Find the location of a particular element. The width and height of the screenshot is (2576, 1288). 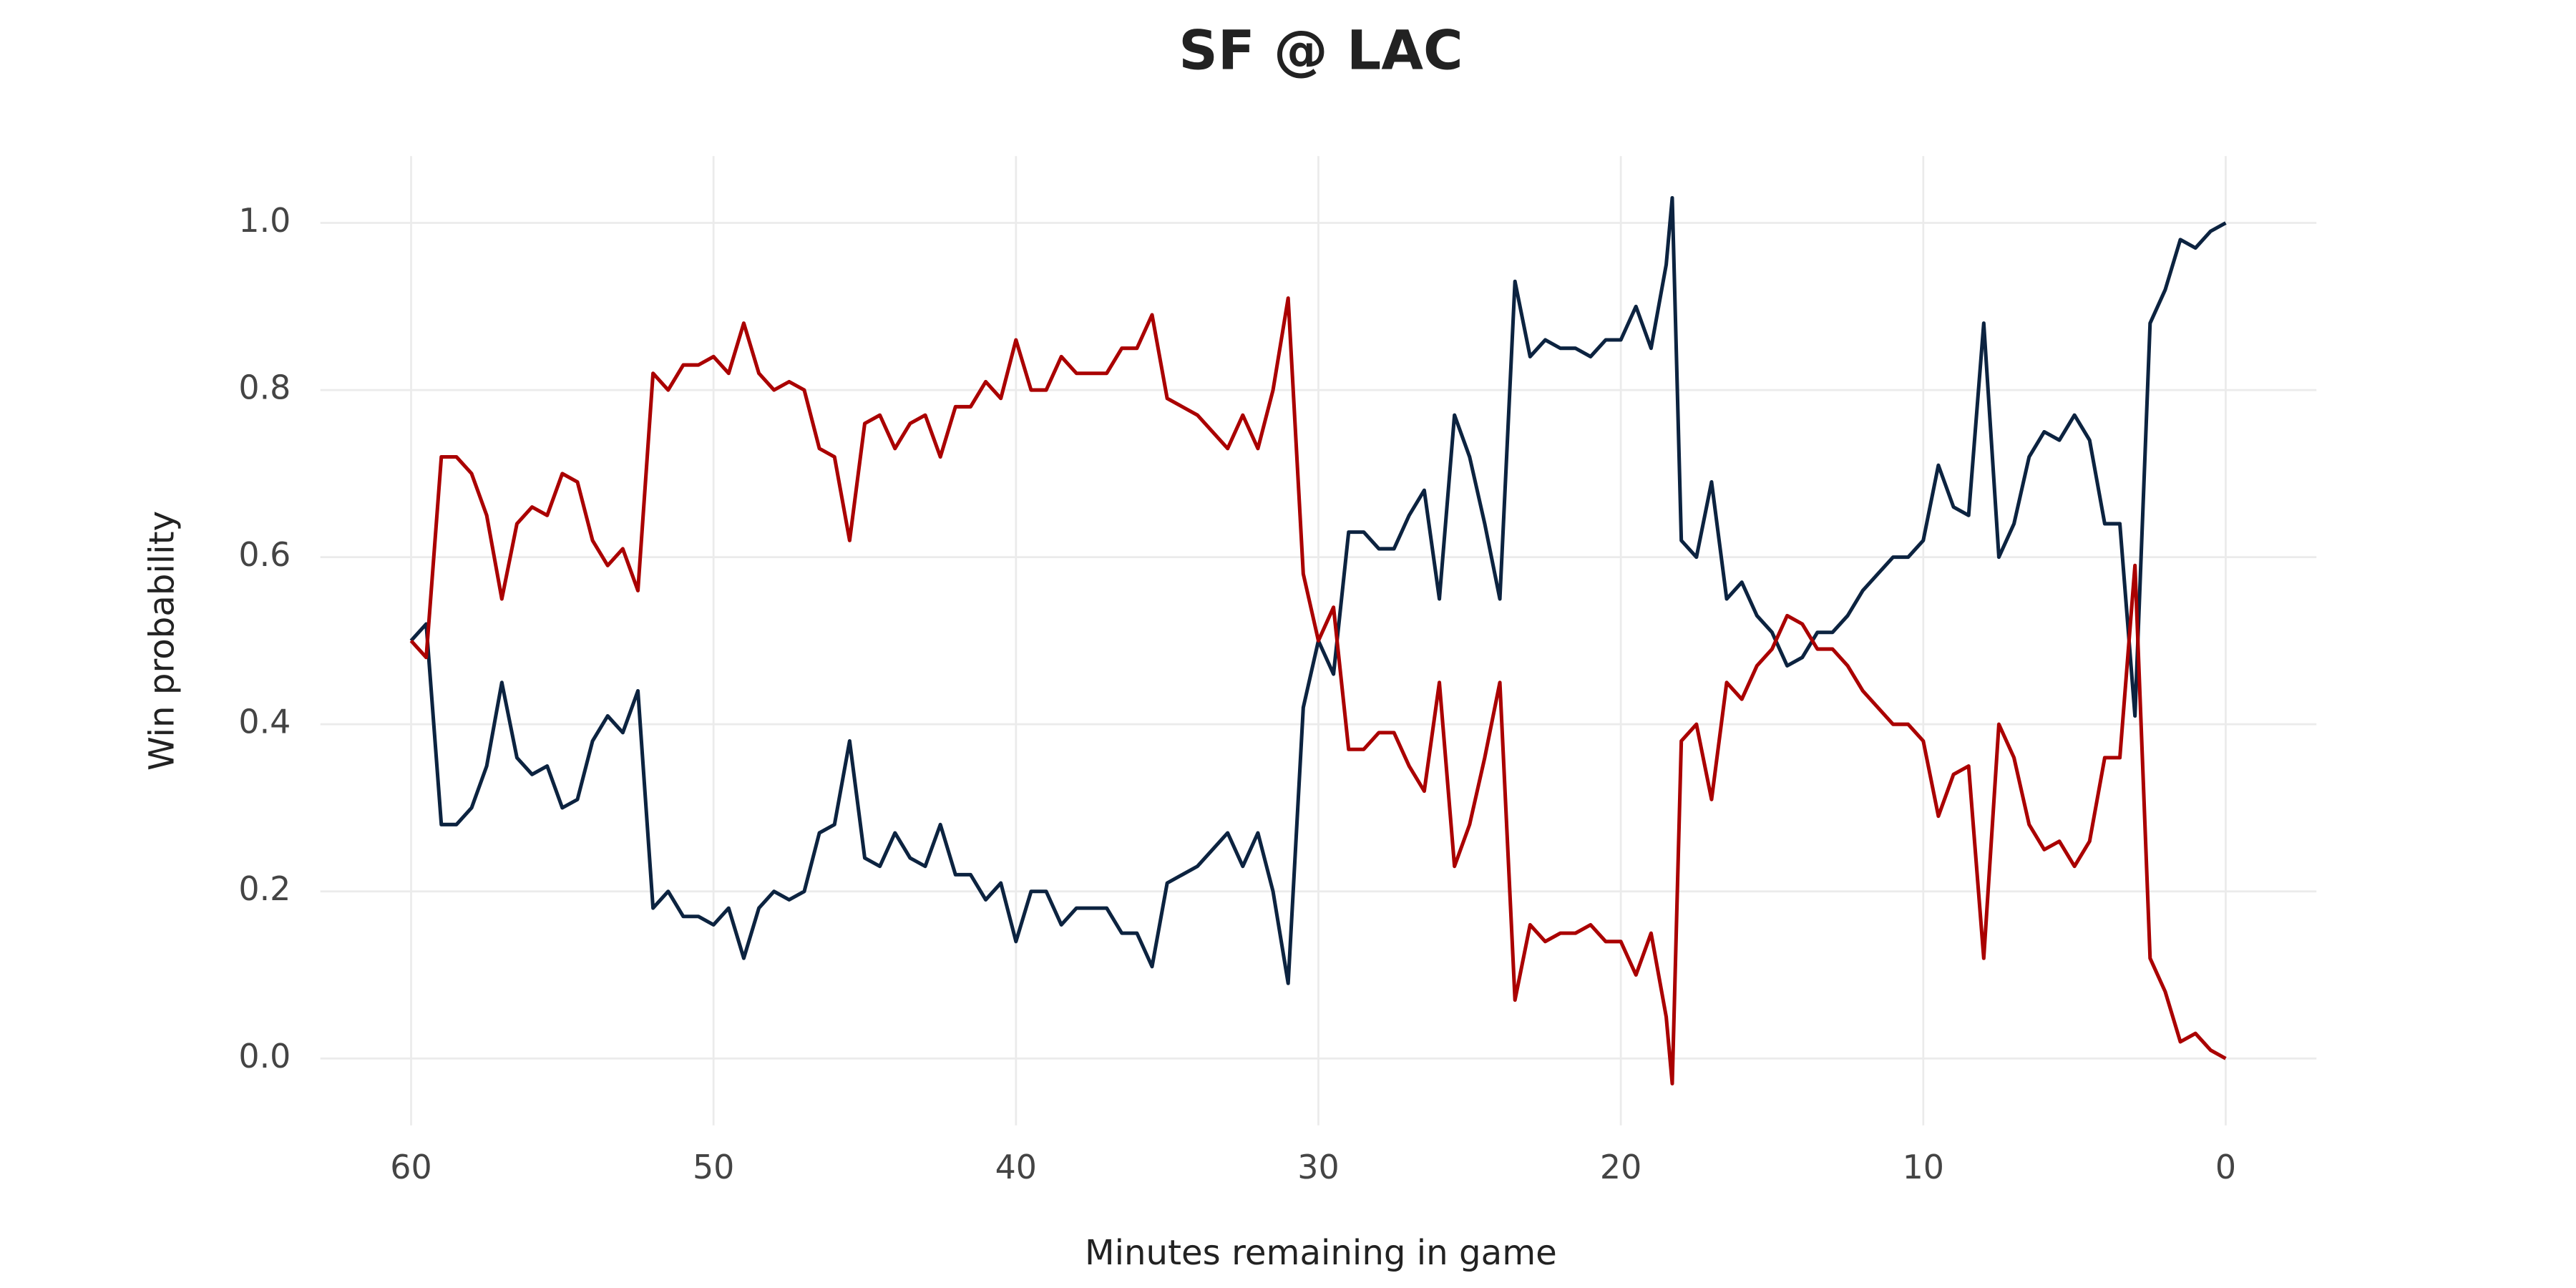

x-tick-label: 20 is located at coordinates (1620, 1167).